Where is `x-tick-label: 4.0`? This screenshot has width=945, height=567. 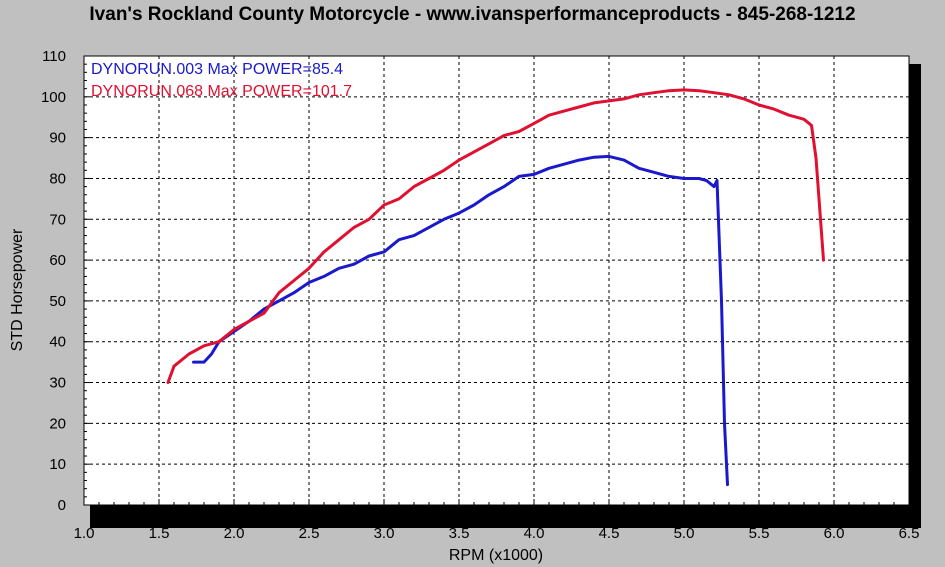 x-tick-label: 4.0 is located at coordinates (534, 533).